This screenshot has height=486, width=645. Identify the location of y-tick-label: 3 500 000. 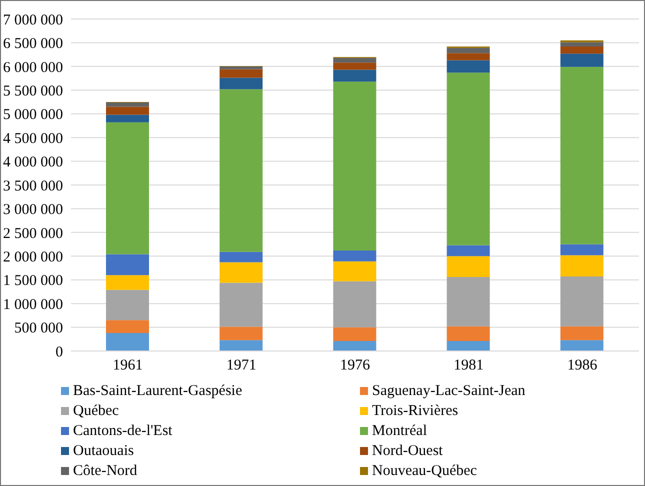
(33, 186).